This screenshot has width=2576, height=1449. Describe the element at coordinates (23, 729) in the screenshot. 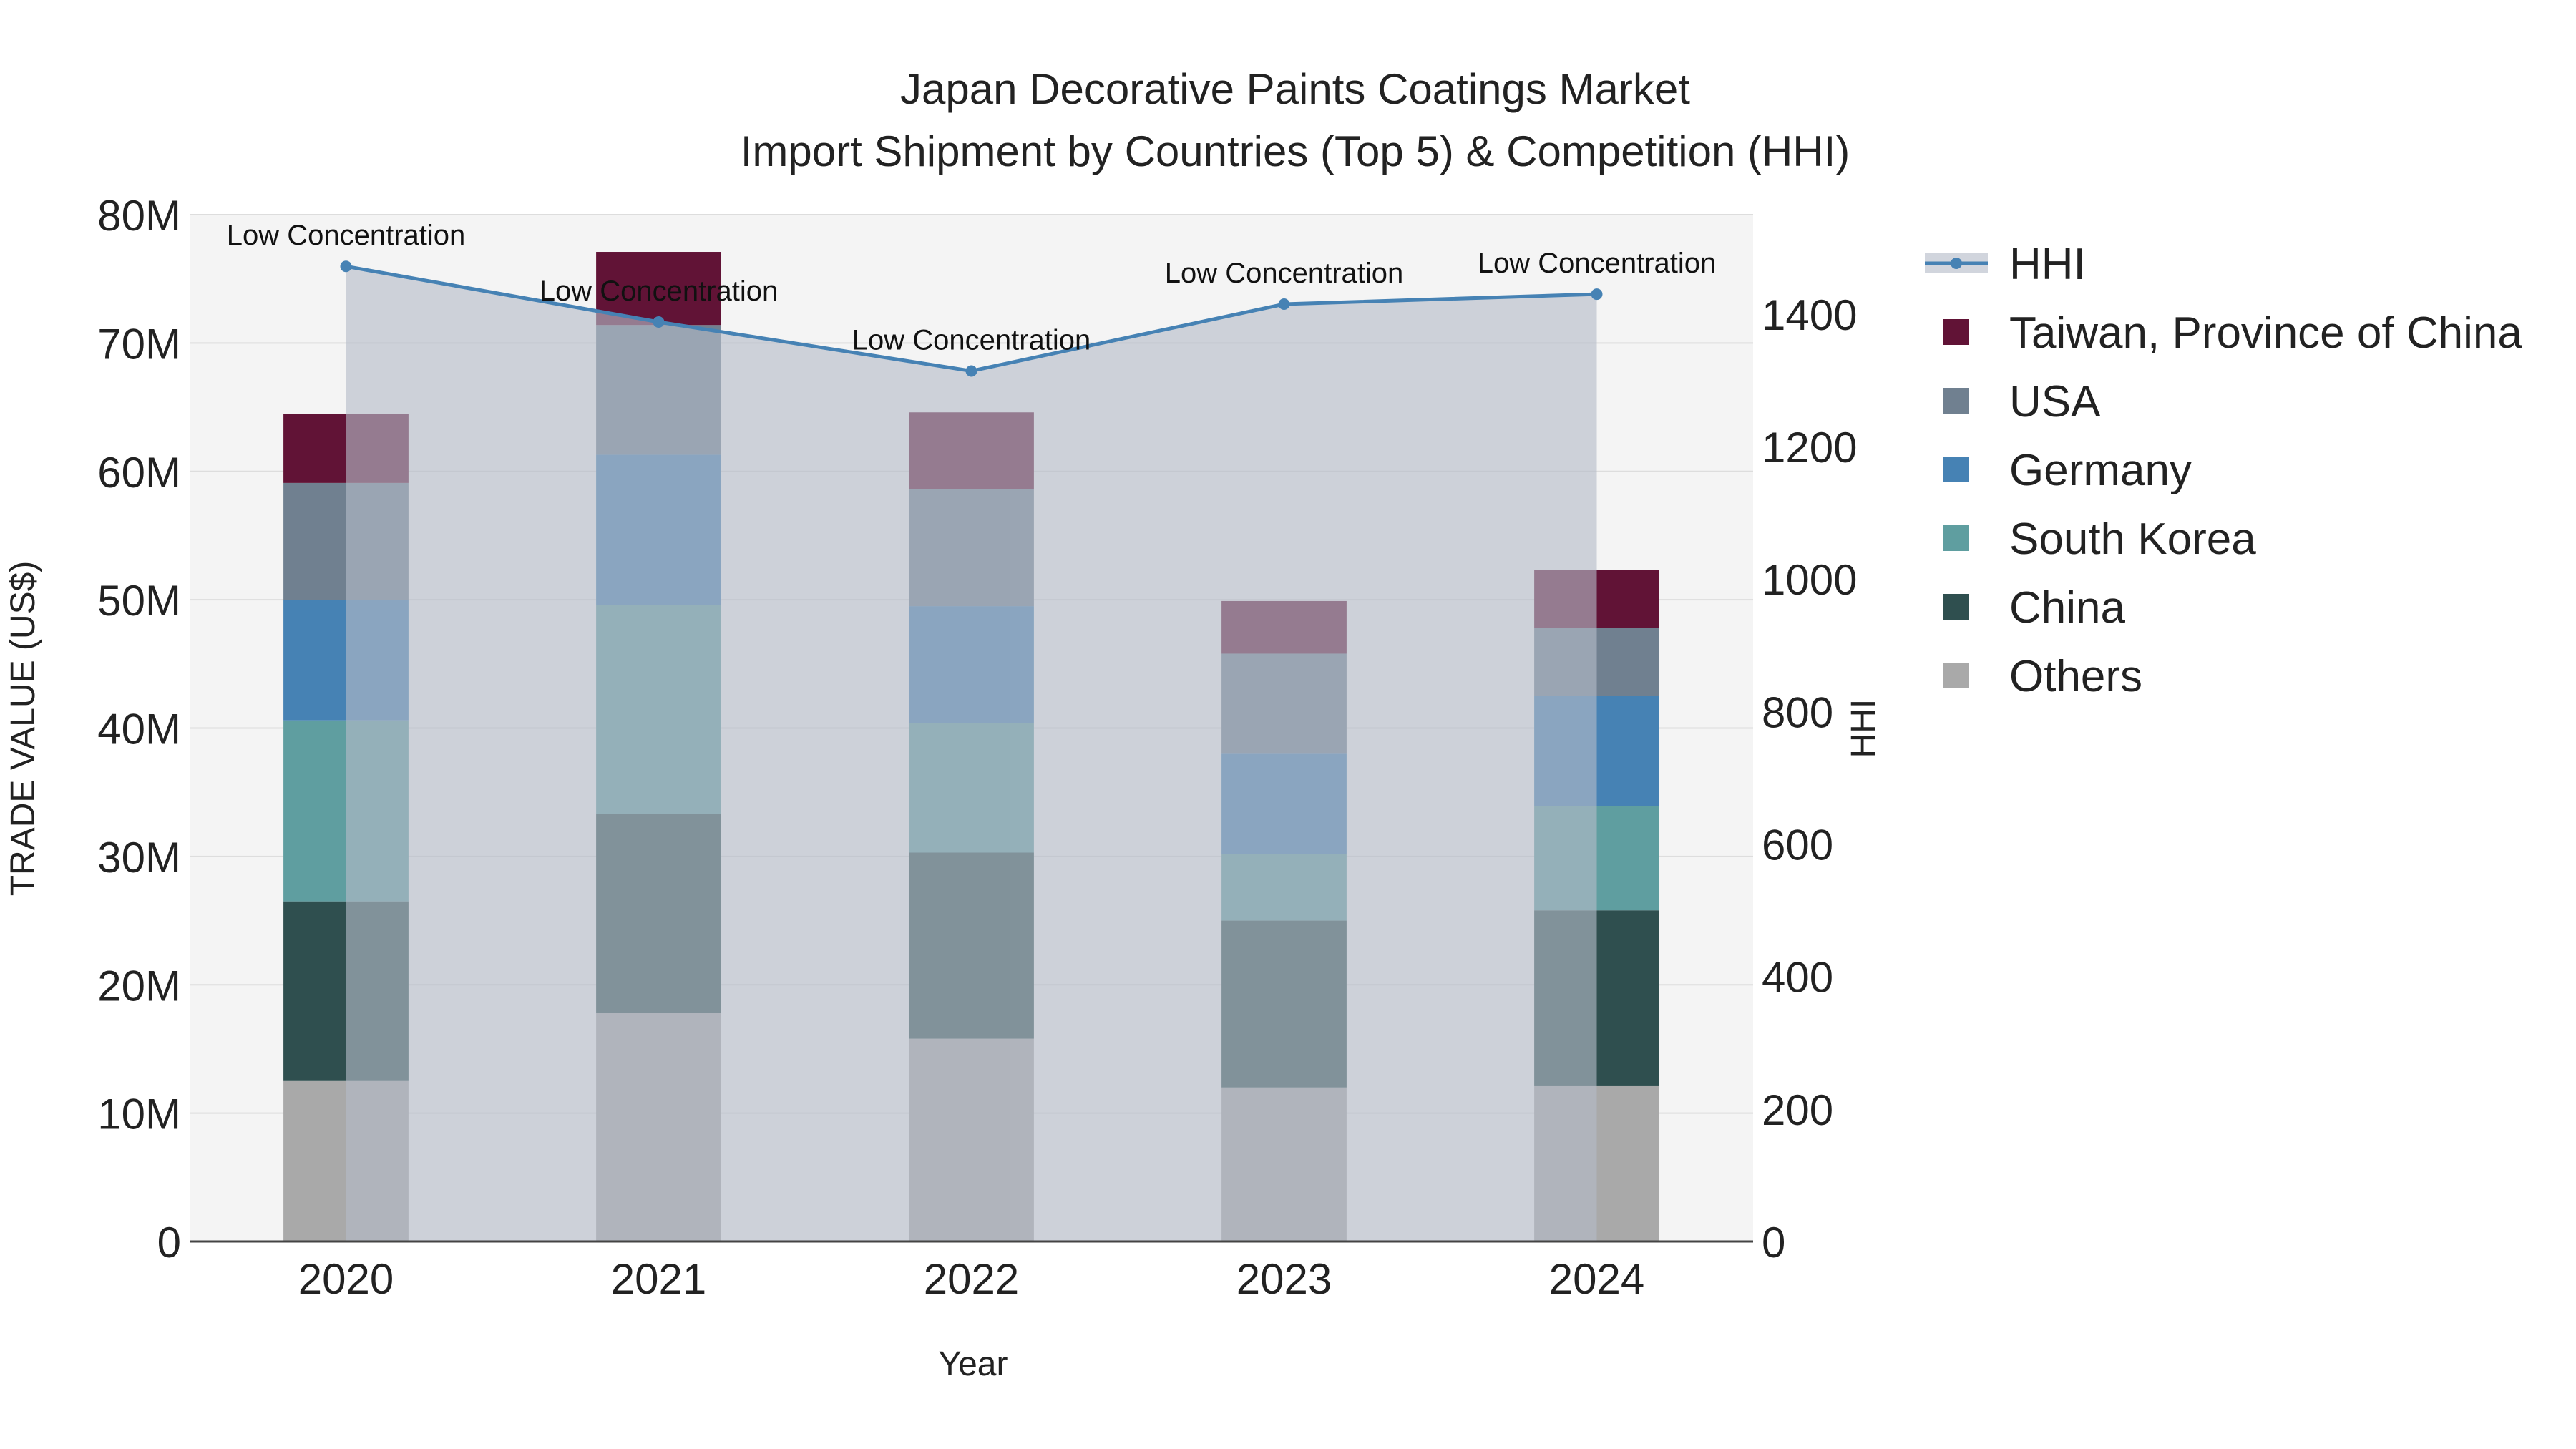

I see `y-axis-title: TRADE VALUE (US$)` at that location.